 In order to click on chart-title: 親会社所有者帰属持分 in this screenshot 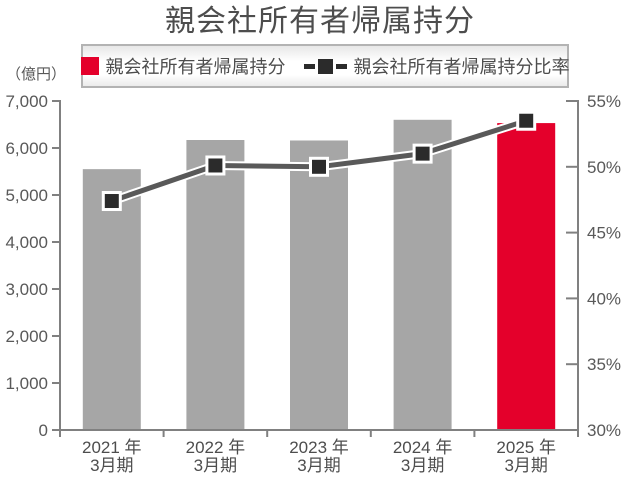, I will do `click(320, 21)`.